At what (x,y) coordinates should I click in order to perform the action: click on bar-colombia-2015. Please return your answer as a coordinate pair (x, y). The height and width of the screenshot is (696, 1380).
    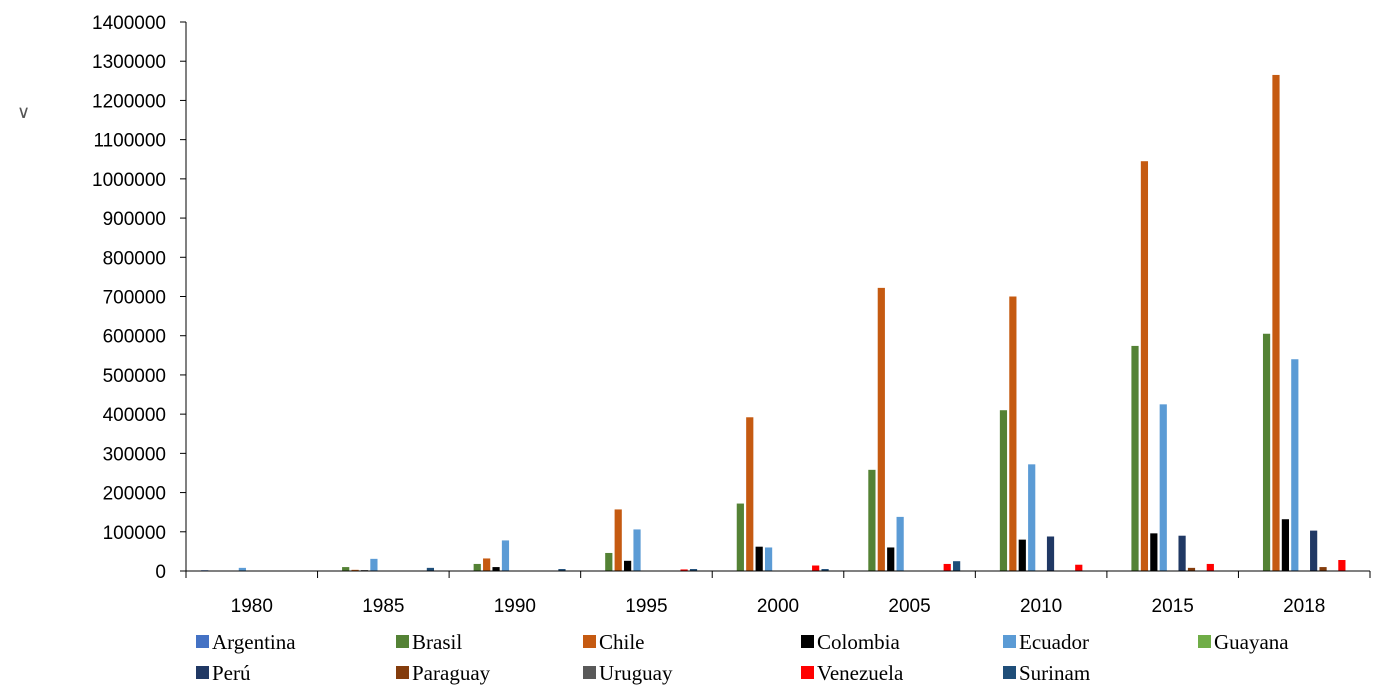
    Looking at the image, I should click on (1154, 552).